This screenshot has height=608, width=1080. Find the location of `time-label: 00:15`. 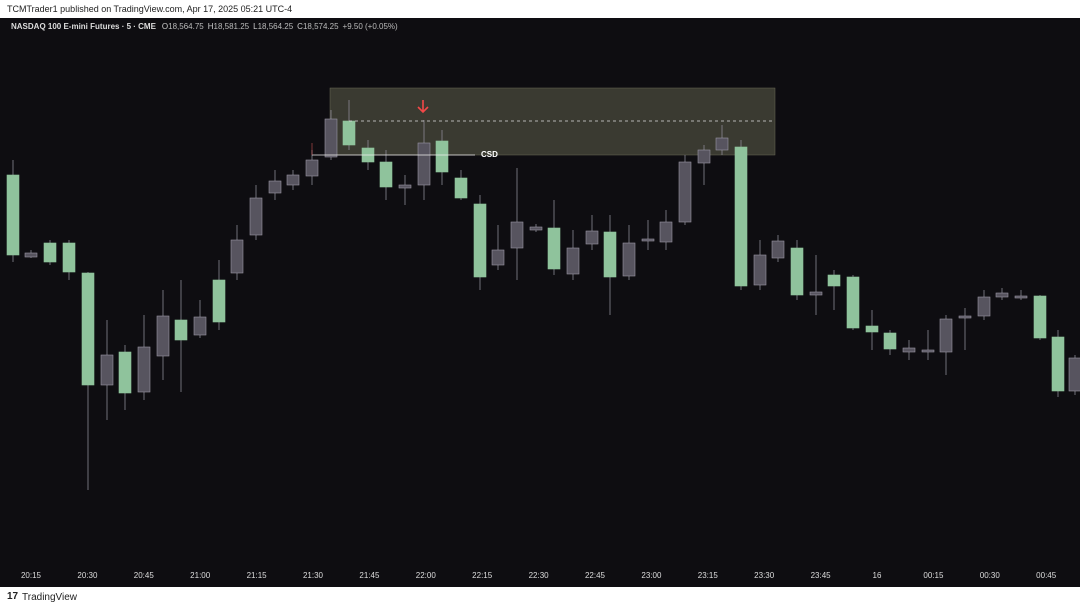

time-label: 00:15 is located at coordinates (933, 575).